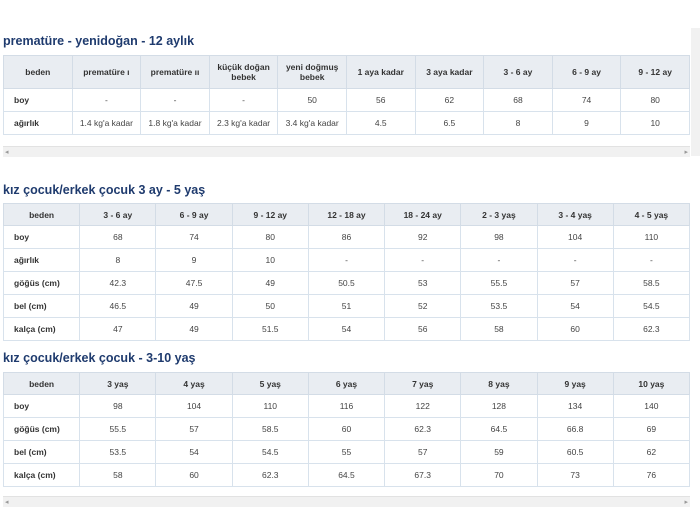  Describe the element at coordinates (118, 329) in the screenshot. I see `cell: 47` at that location.